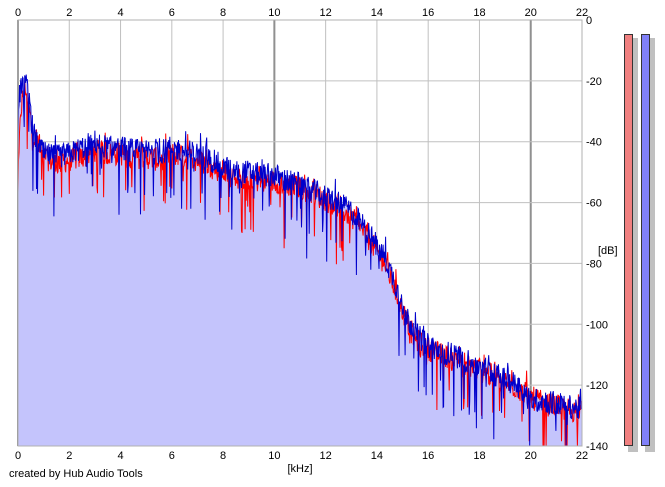 The image size is (665, 487). Describe the element at coordinates (608, 251) in the screenshot. I see `y-axis-label: [dB]` at that location.